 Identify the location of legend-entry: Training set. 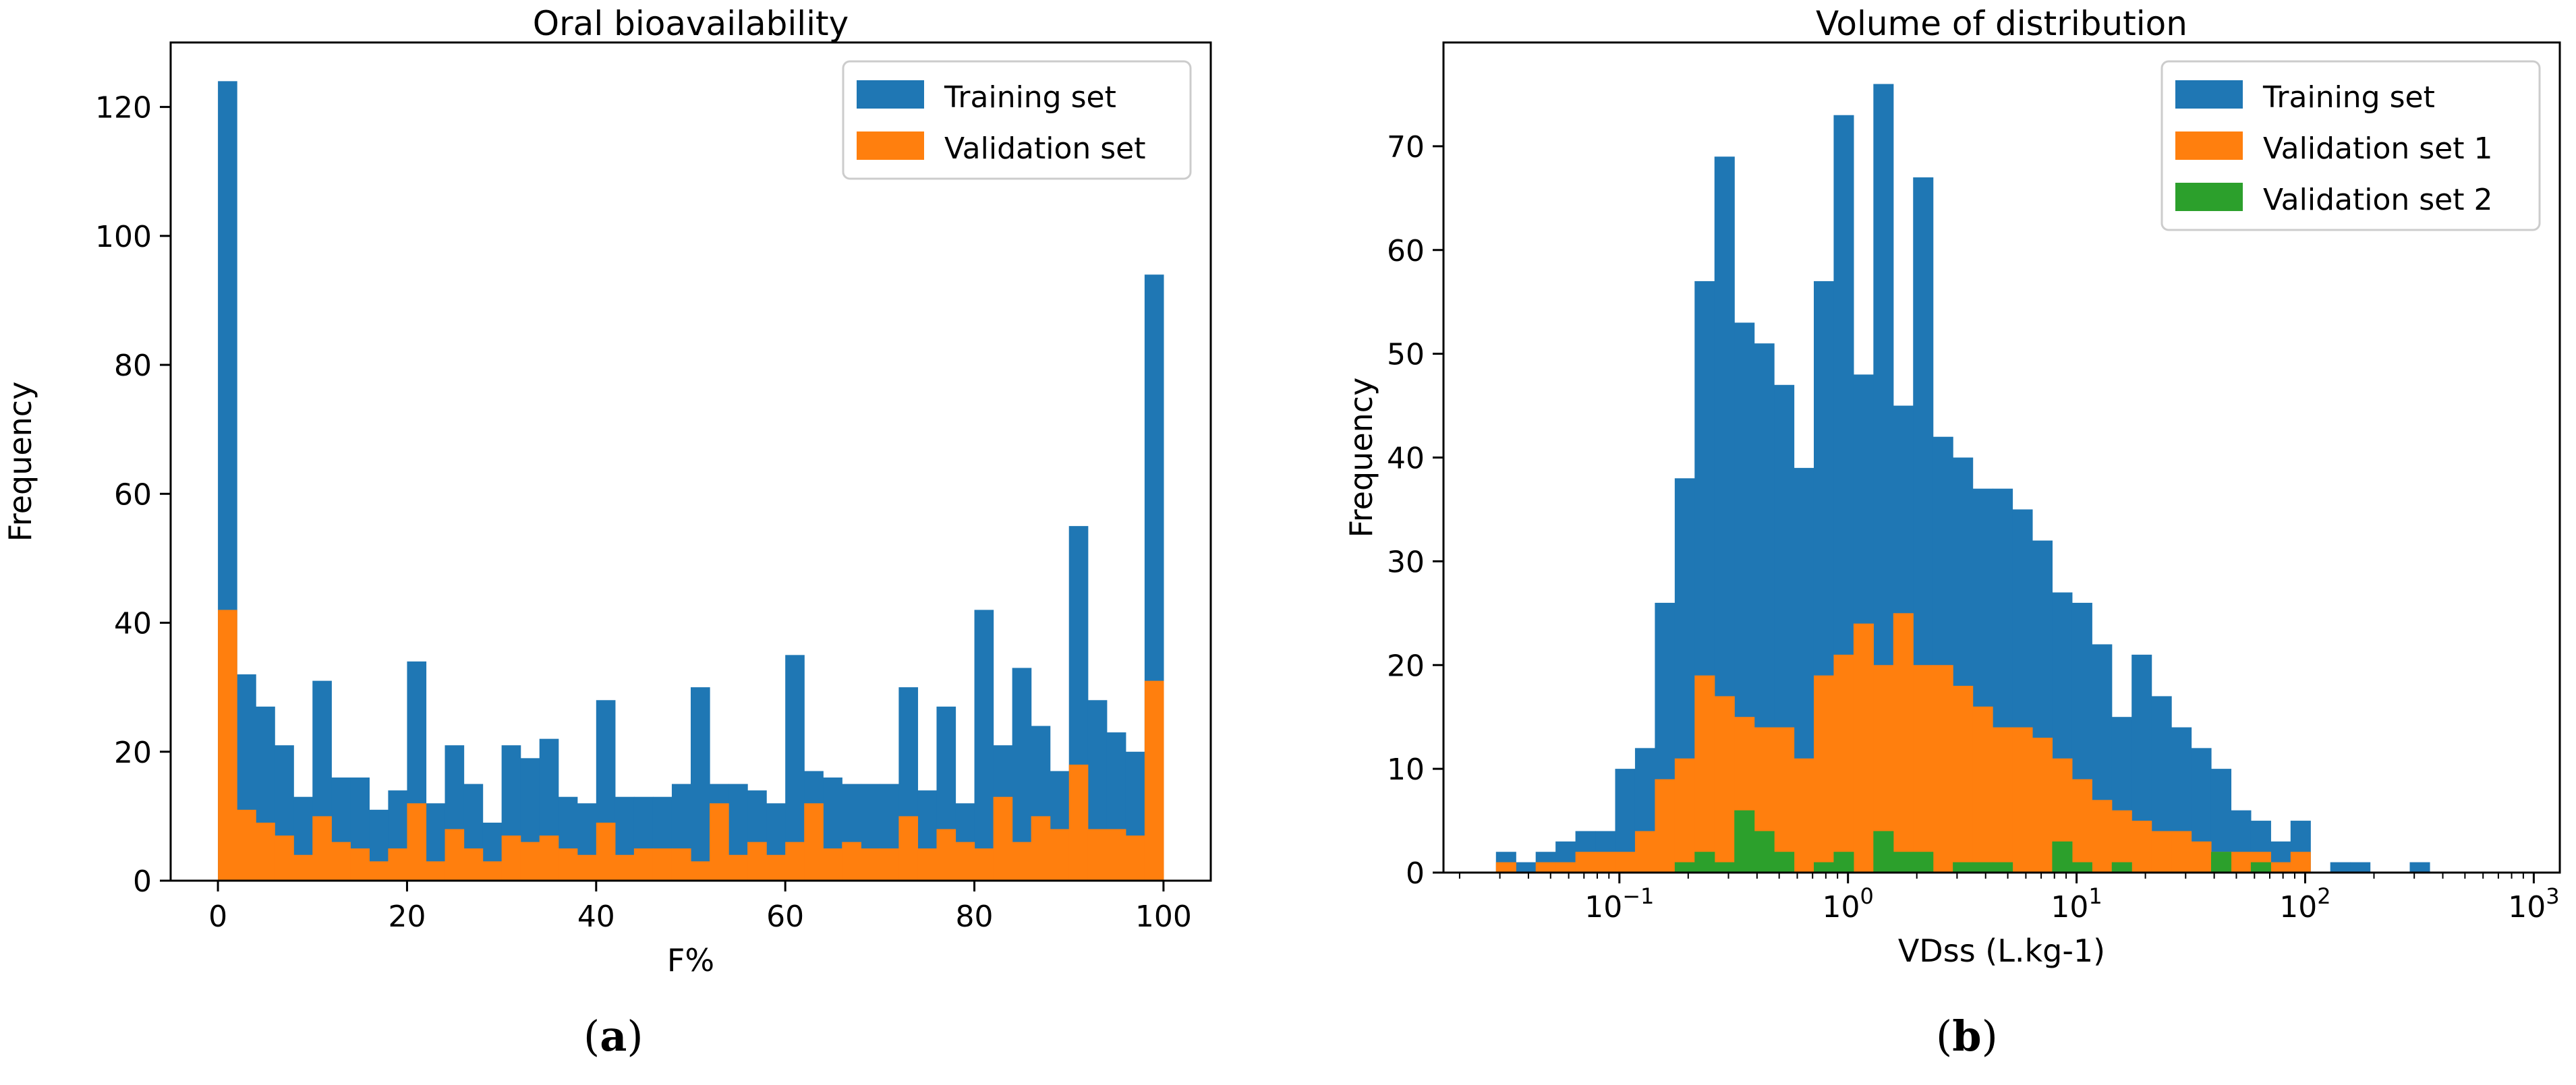
(1030, 97).